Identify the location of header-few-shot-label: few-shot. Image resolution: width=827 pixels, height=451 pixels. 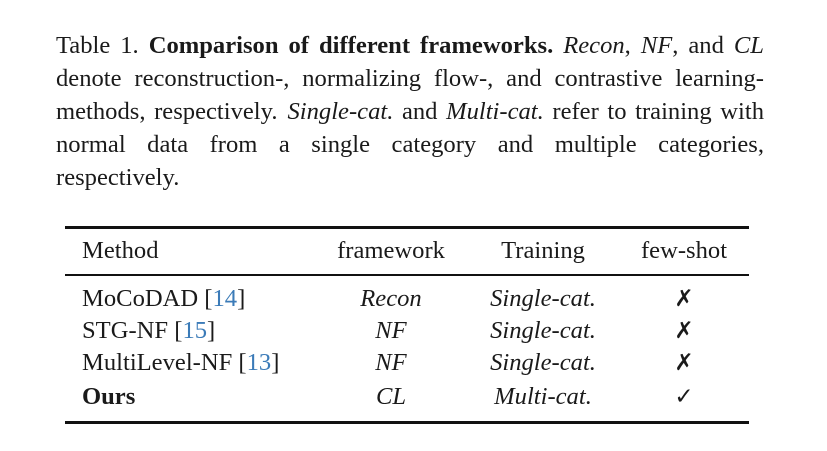
(684, 250).